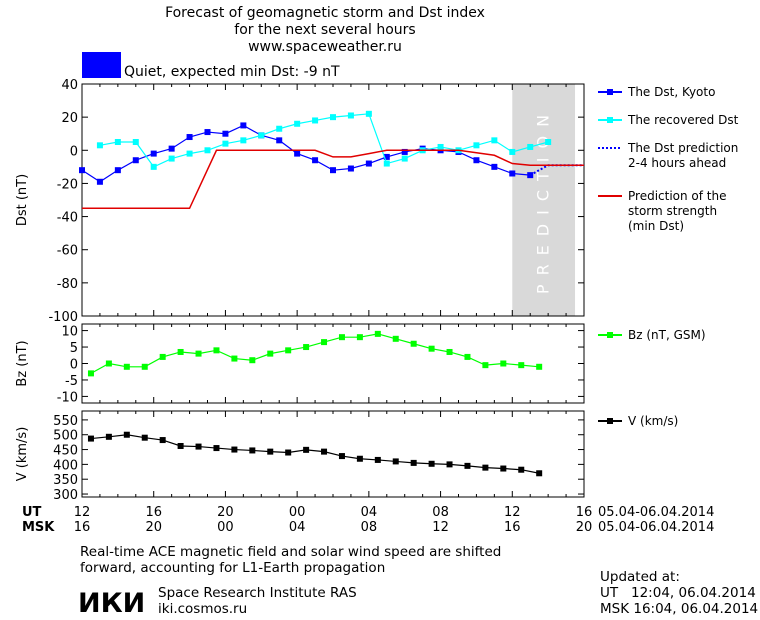 The width and height of the screenshot is (760, 620). Describe the element at coordinates (640, 577) in the screenshot. I see `updated-label: Updated at:` at that location.